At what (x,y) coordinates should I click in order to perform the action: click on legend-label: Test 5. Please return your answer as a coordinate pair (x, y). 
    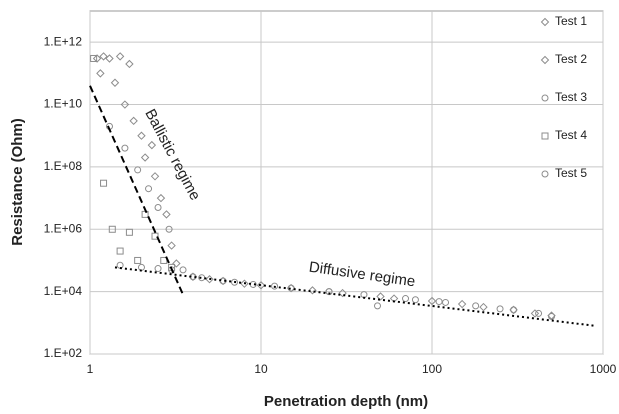
    Looking at the image, I should click on (571, 173).